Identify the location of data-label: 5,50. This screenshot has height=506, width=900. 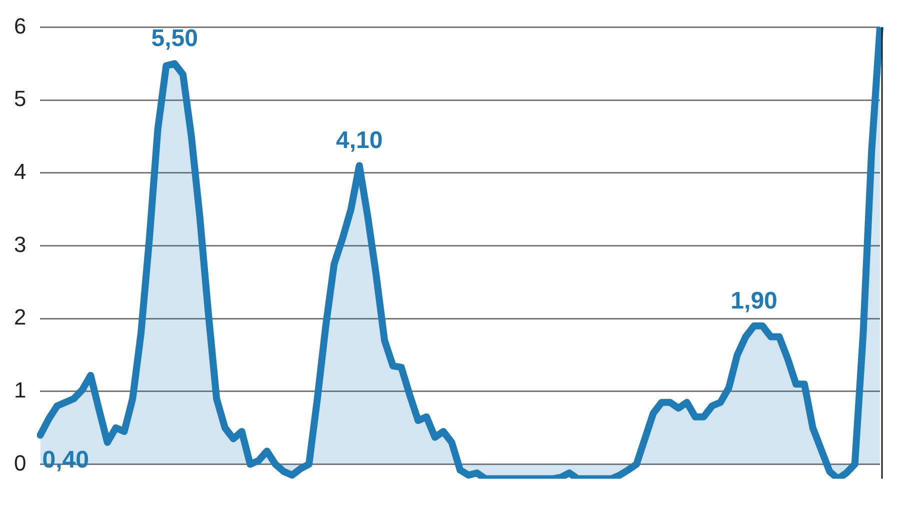
(174, 38).